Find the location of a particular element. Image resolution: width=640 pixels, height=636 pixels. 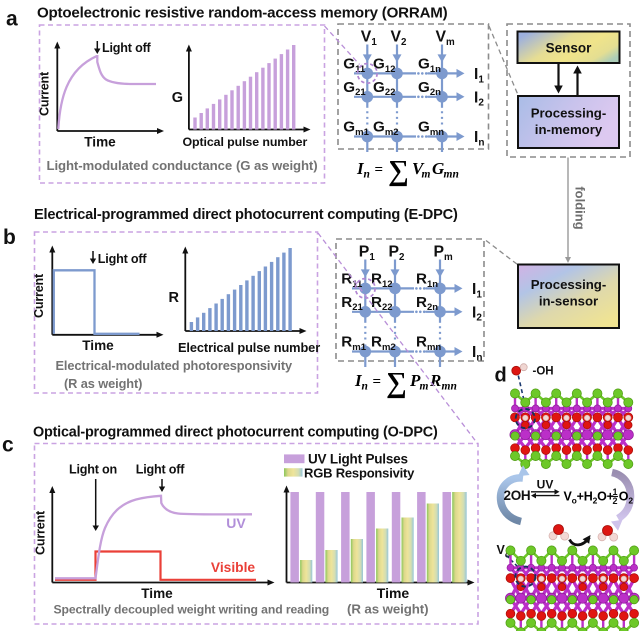

svg-text: UV Light Pulses is located at coordinates (358, 459).